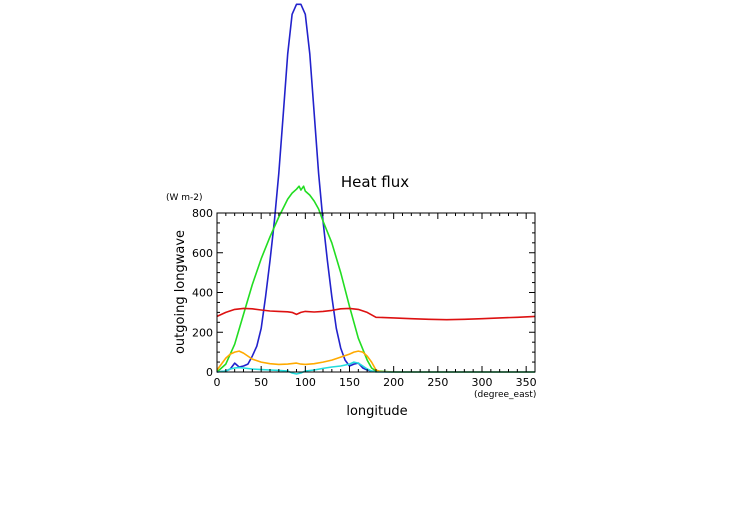 The image size is (752, 532). Describe the element at coordinates (202, 332) in the screenshot. I see `y-tick-label: 200` at that location.